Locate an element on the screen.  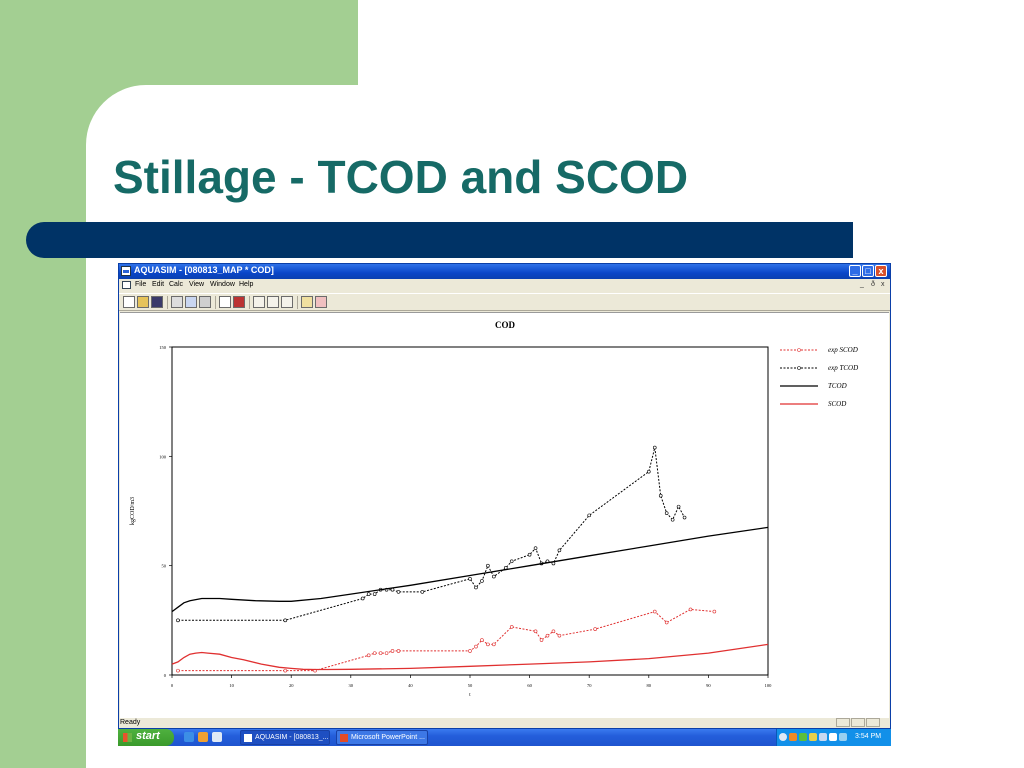
legend-label-tcod: TCOD is located at coordinates (837, 386).